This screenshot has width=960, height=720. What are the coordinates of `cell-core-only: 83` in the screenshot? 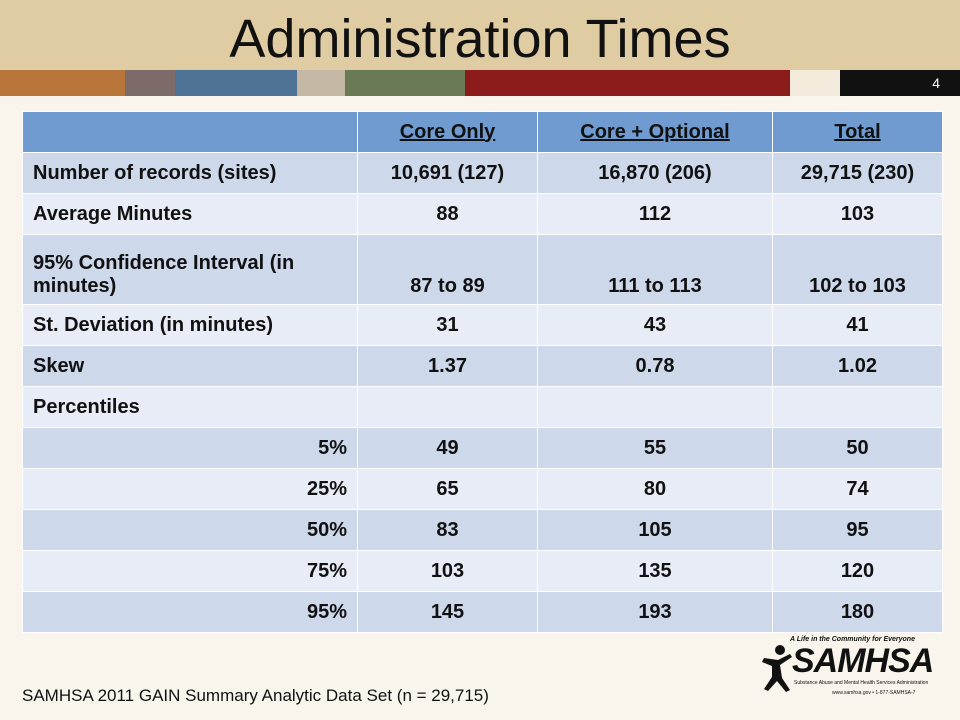 It's located at (447, 530).